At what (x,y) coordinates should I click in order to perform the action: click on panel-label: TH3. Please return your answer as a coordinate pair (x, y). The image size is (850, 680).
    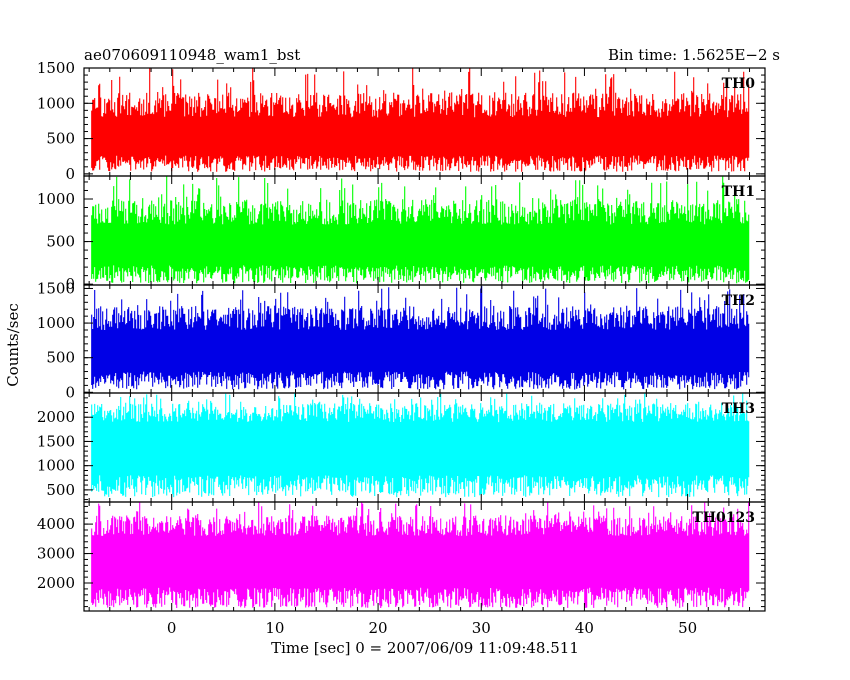
    Looking at the image, I should click on (738, 409).